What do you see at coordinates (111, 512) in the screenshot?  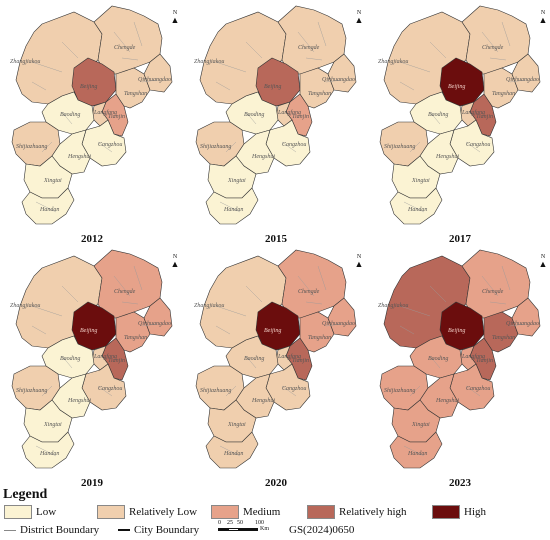 I see `legend-swatch-relatively-low` at bounding box center [111, 512].